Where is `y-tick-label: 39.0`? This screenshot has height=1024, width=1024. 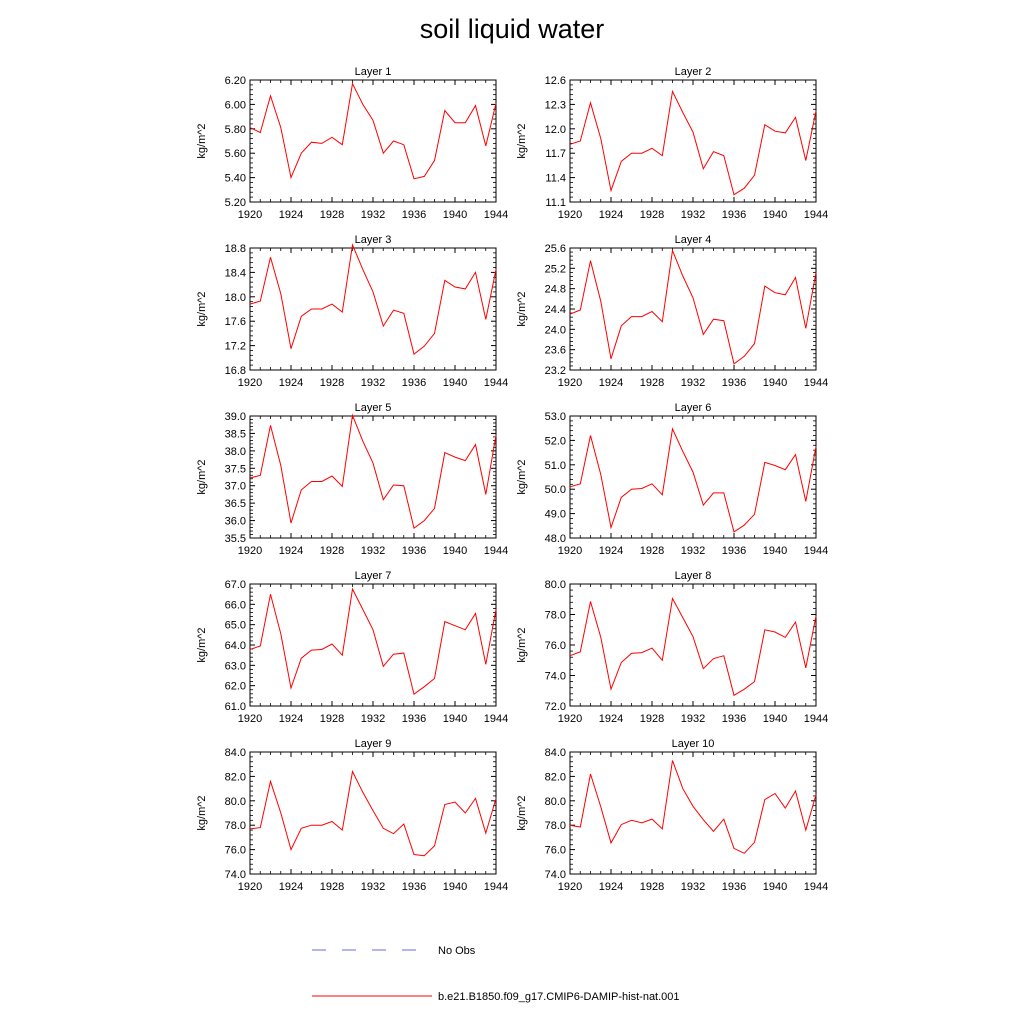 y-tick-label: 39.0 is located at coordinates (235, 417).